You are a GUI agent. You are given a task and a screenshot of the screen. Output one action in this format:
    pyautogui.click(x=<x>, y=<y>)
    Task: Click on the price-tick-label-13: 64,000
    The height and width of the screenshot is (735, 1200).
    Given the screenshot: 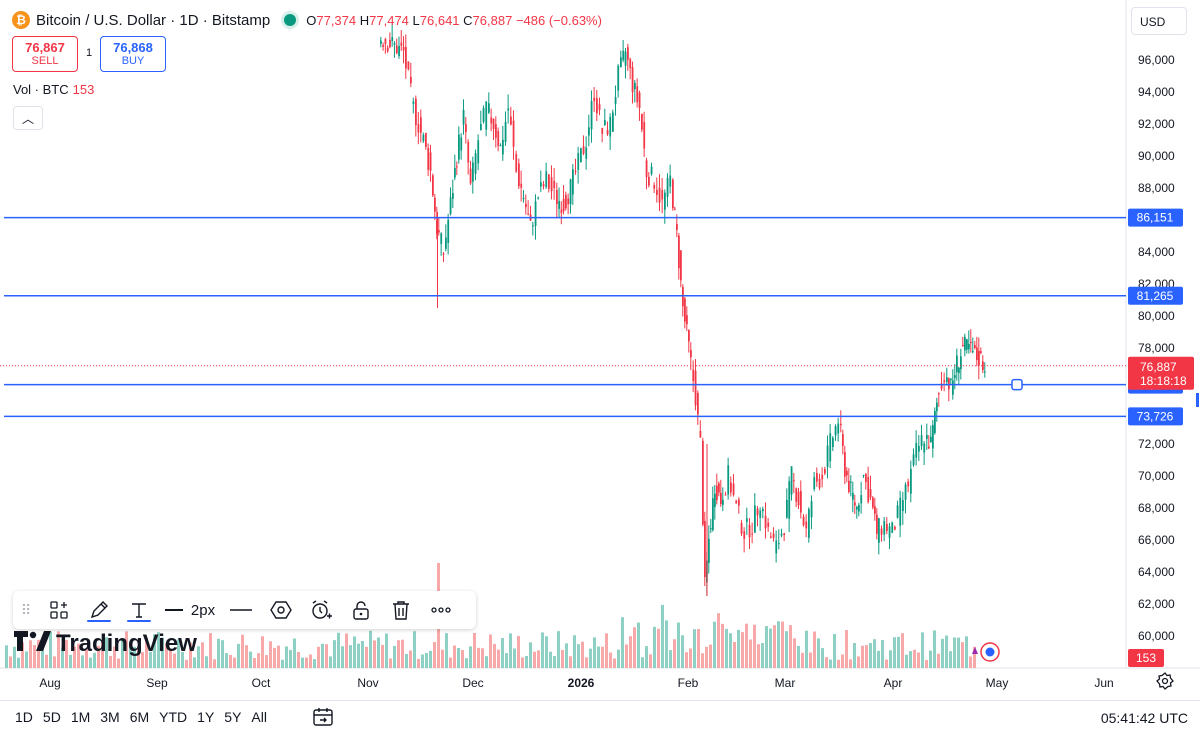 What is the action you would take?
    pyautogui.click(x=1156, y=572)
    